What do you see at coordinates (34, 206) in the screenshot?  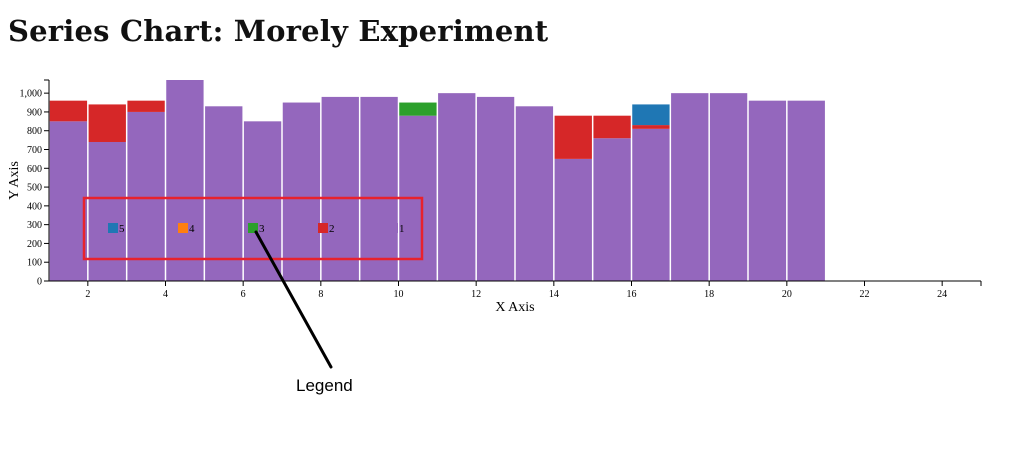 I see `y-tick-label-400: 400` at bounding box center [34, 206].